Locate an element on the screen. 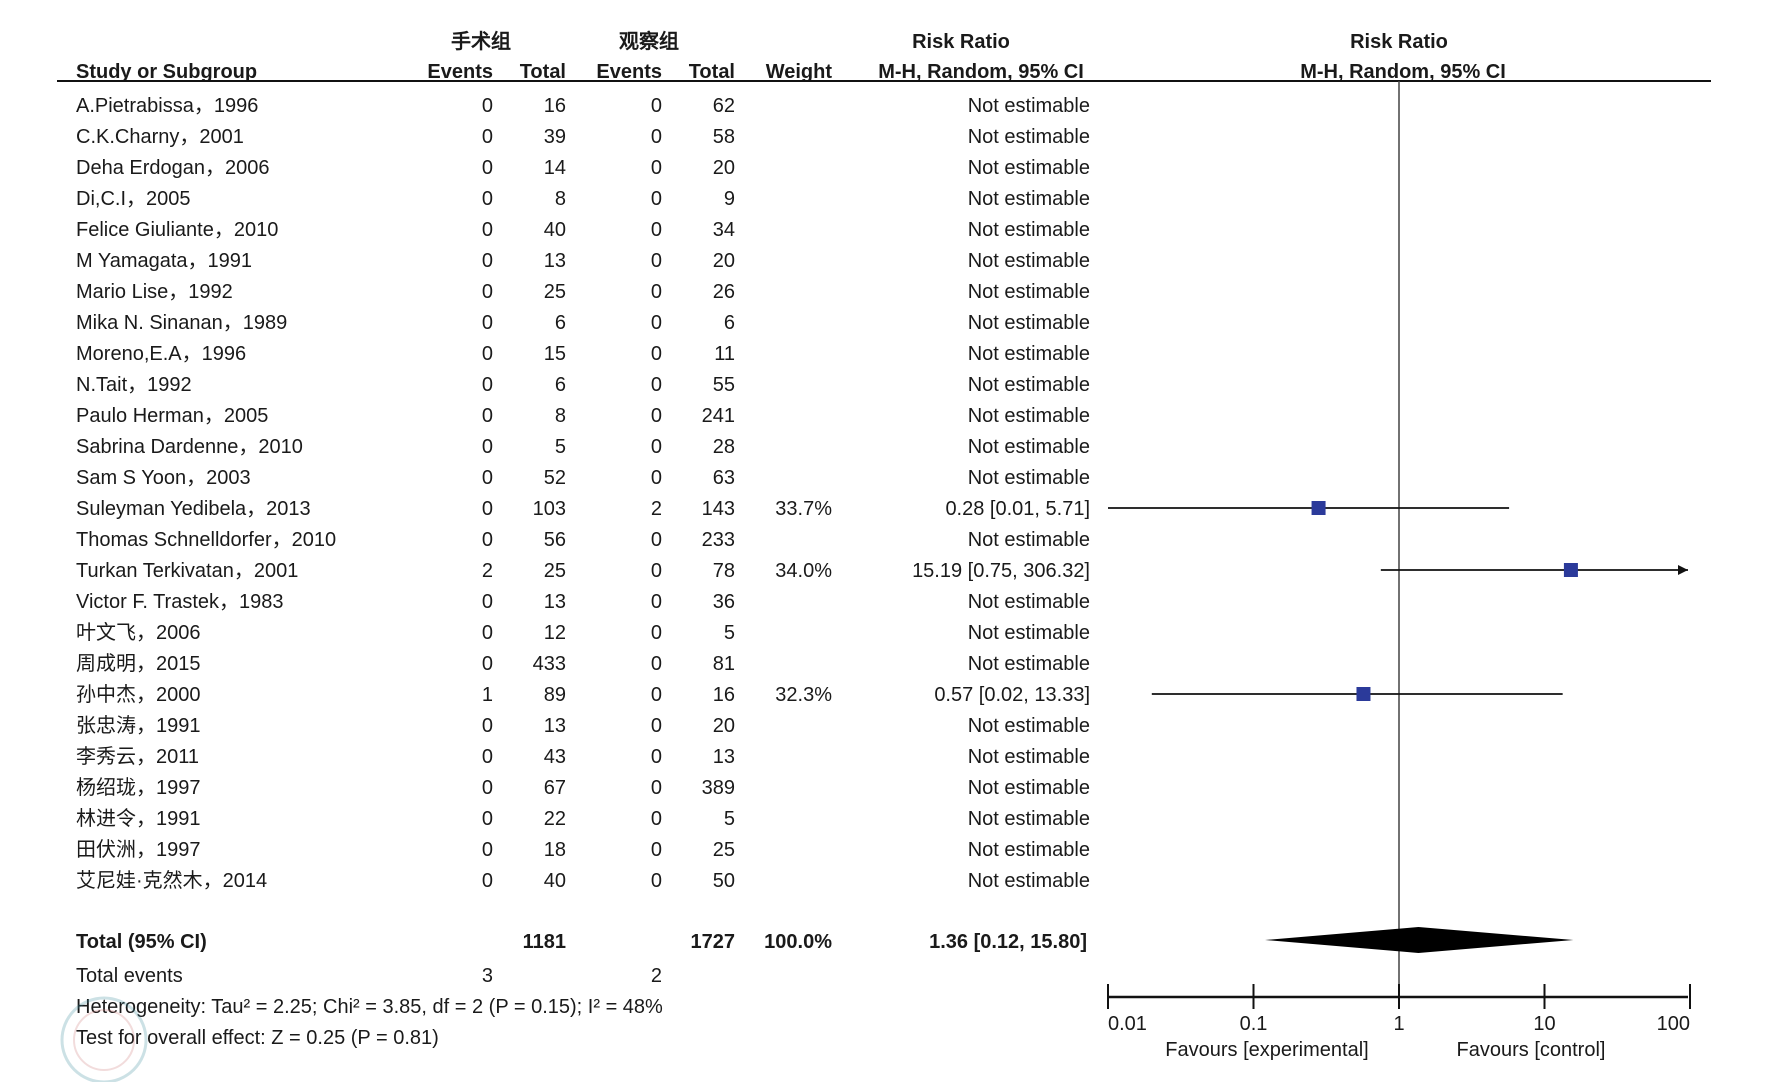 Image resolution: width=1767 pixels, height=1082 pixels. x-axis: 0.01 0.1 1 10 100 is located at coordinates (1399, 1009).